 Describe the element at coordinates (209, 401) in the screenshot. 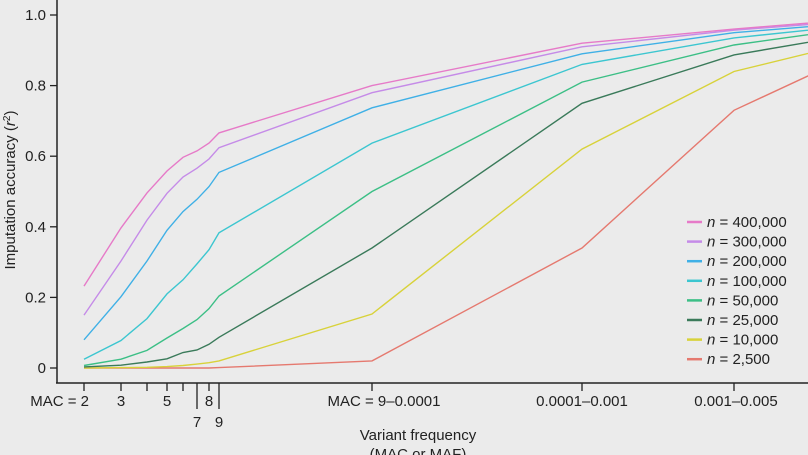

I see `x-tick-label: 8` at that location.